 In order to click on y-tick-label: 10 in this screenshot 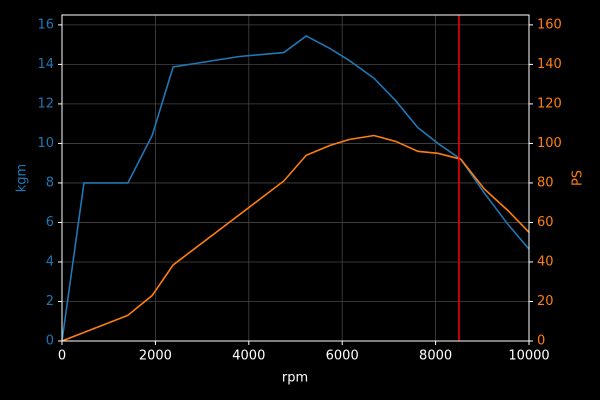, I will do `click(45, 143)`.